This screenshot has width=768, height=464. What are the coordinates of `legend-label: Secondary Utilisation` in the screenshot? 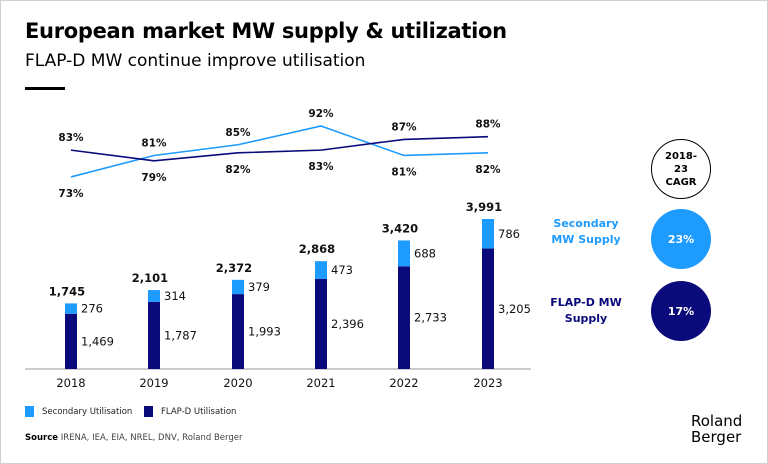 It's located at (87, 411).